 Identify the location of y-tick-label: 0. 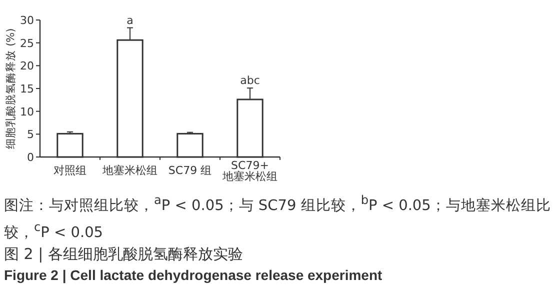
(30, 157).